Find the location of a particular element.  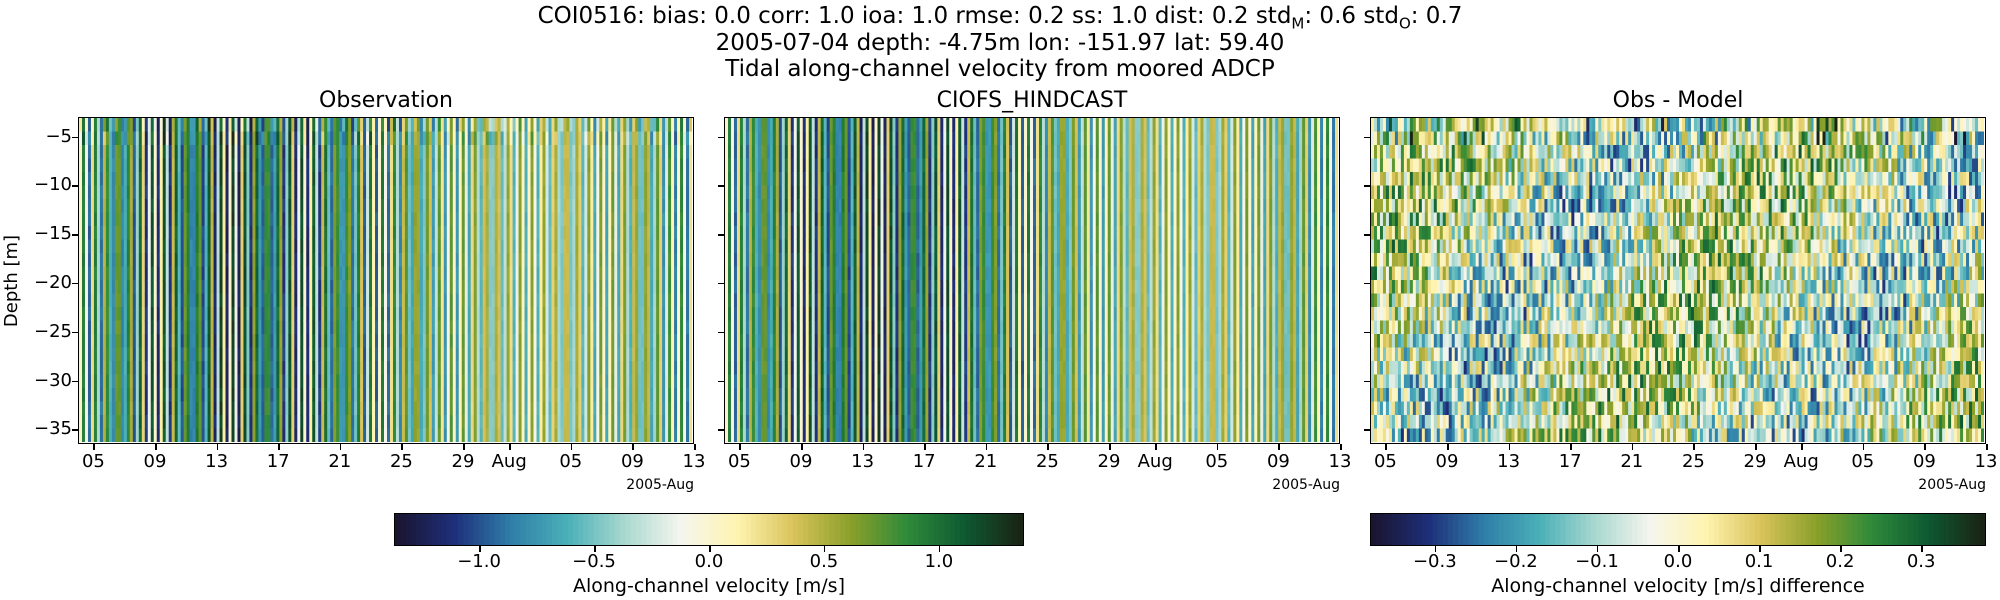

y-tick-label: −20 is located at coordinates (53, 282).